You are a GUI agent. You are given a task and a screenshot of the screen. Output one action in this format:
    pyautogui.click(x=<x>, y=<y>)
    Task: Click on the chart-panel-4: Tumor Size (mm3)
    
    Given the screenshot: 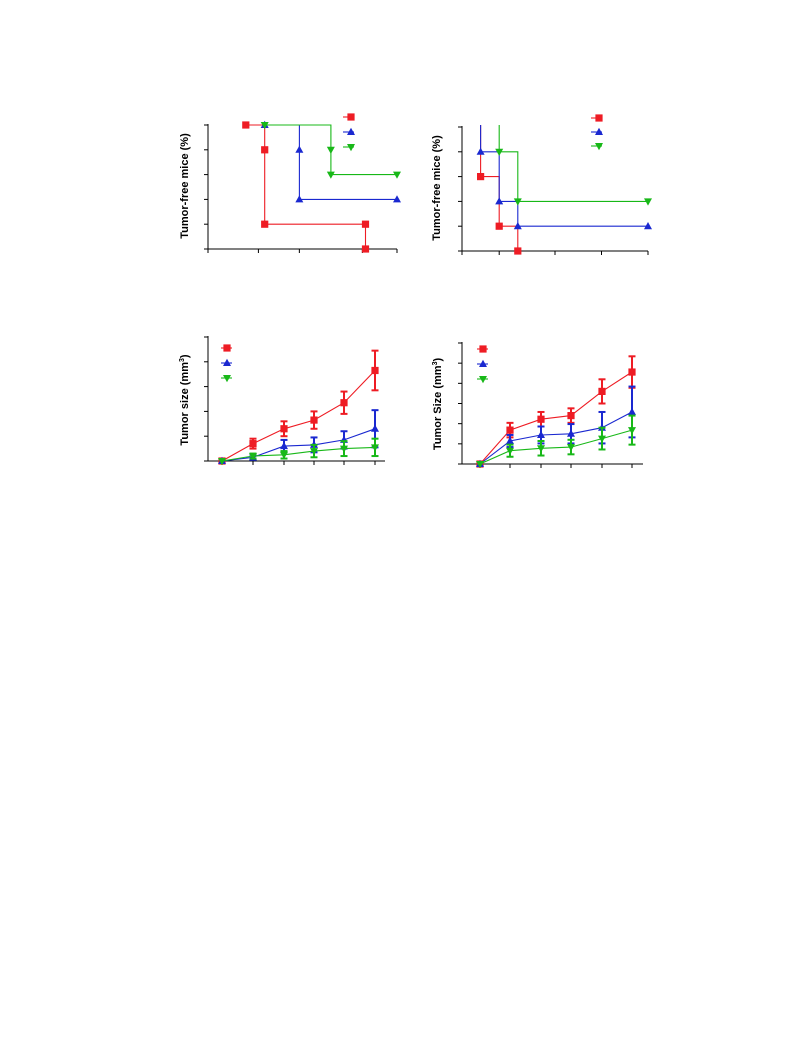 What is the action you would take?
    pyautogui.click(x=537, y=405)
    